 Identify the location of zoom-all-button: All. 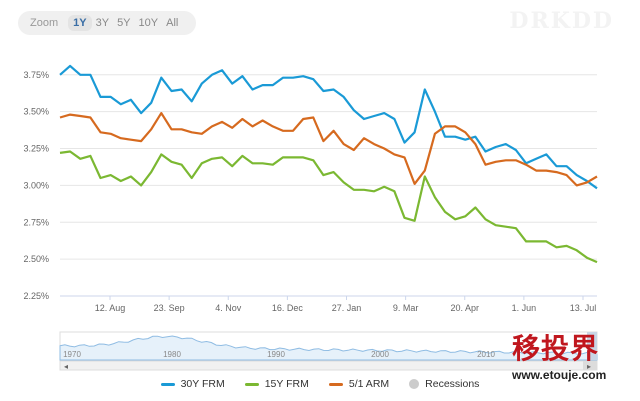
(172, 23).